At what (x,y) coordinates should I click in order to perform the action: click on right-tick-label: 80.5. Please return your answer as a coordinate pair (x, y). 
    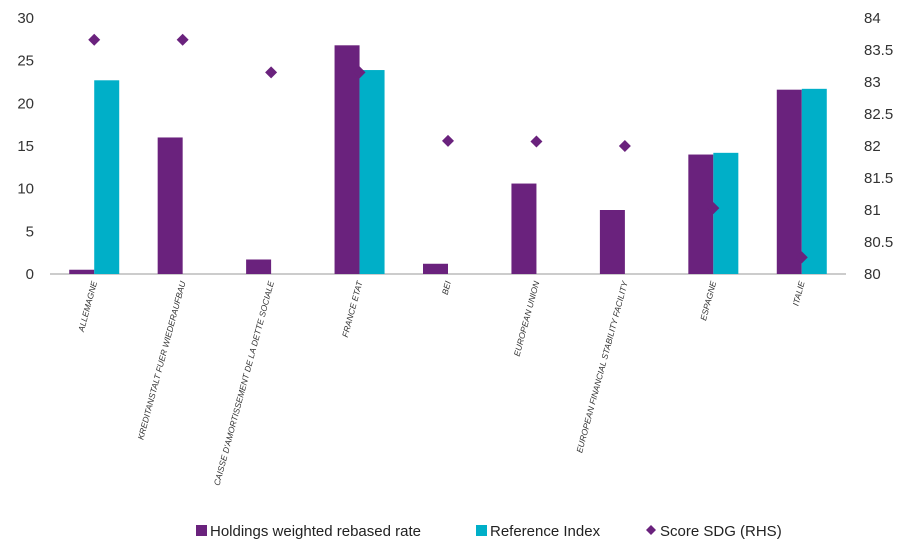
    Looking at the image, I should click on (878, 242).